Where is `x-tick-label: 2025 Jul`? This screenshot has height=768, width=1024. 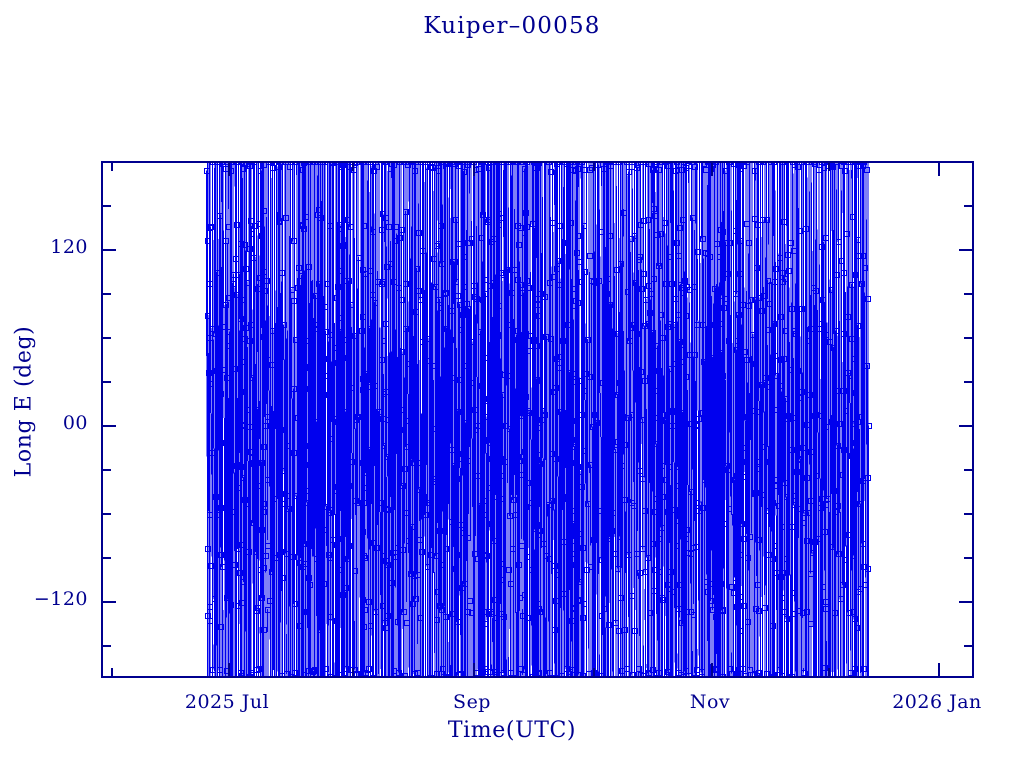
x-tick-label: 2025 Jul is located at coordinates (227, 702).